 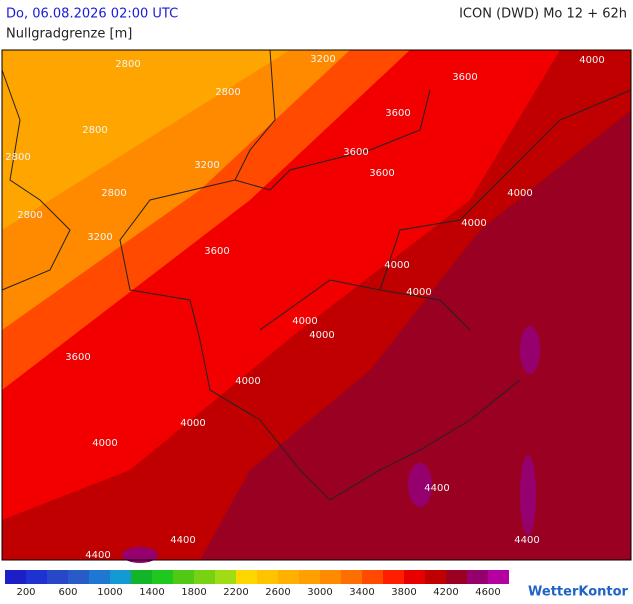 What do you see at coordinates (445, 592) in the screenshot?
I see `legend-label: 4200` at bounding box center [445, 592].